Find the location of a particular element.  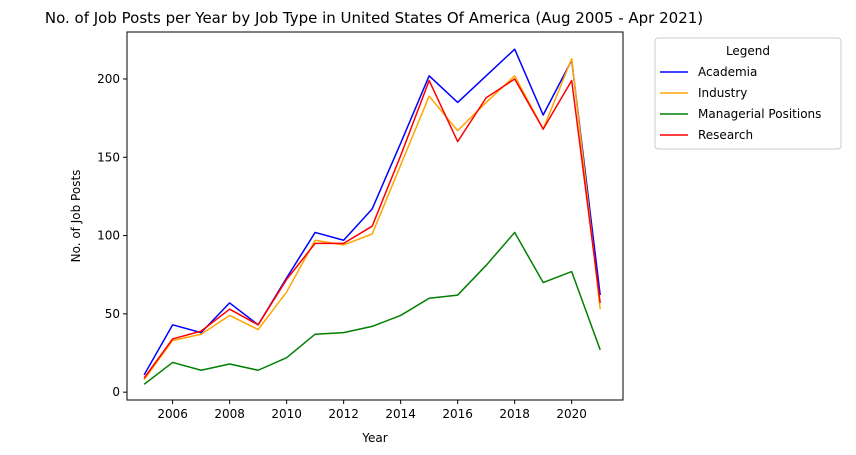

x-tick-label: 2006 is located at coordinates (172, 414).